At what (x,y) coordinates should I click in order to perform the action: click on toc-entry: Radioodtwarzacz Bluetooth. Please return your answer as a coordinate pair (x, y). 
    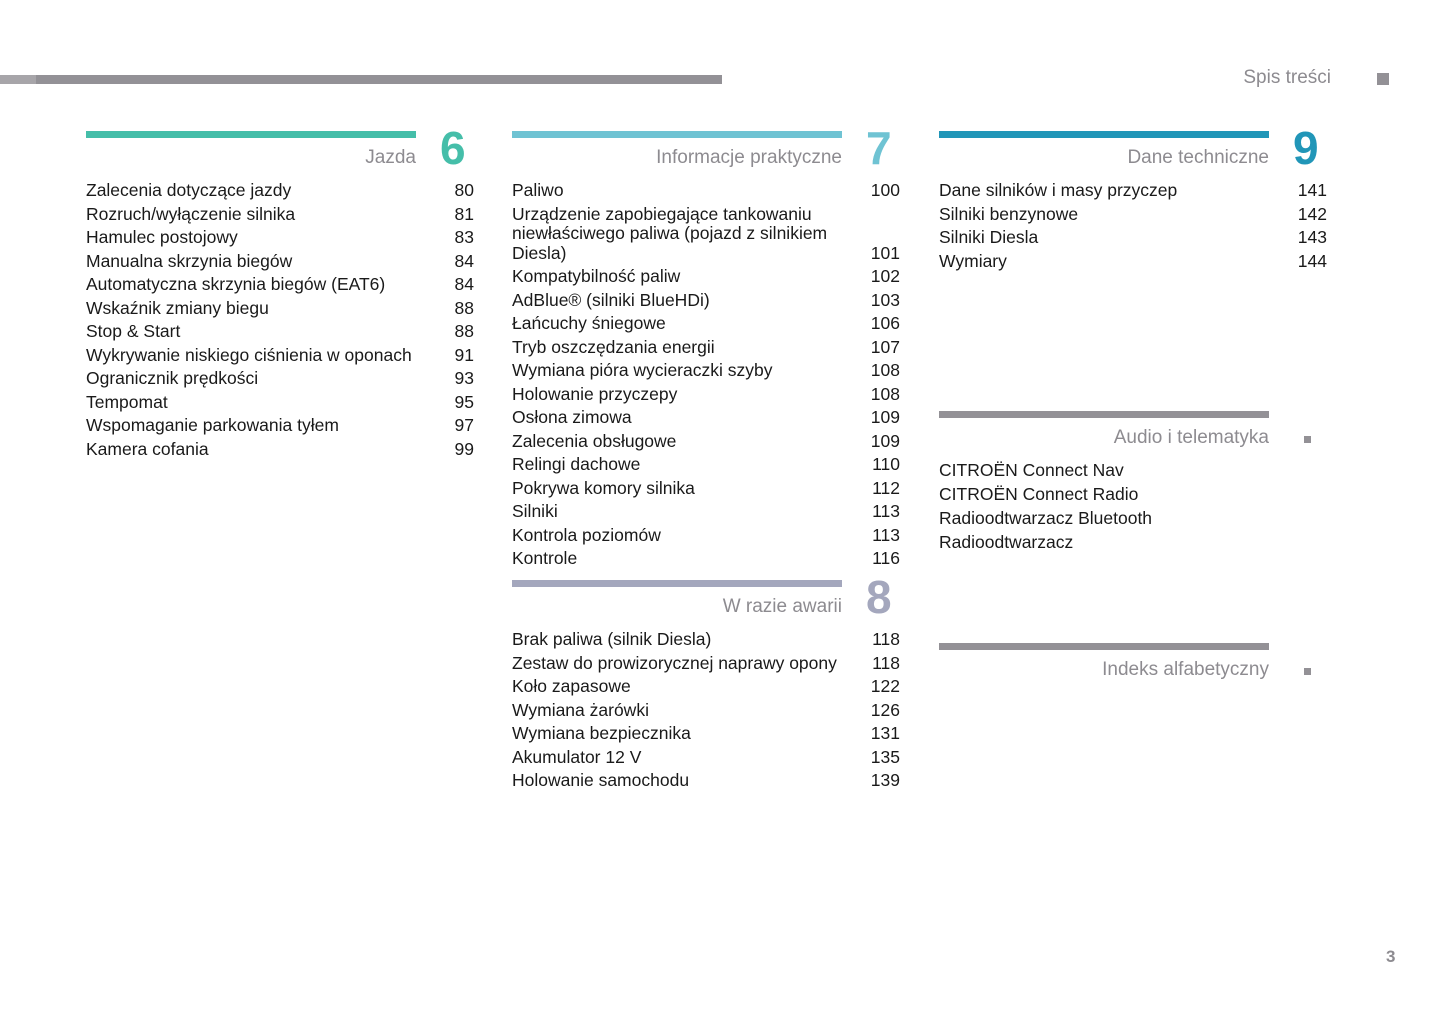
    Looking at the image, I should click on (1133, 519).